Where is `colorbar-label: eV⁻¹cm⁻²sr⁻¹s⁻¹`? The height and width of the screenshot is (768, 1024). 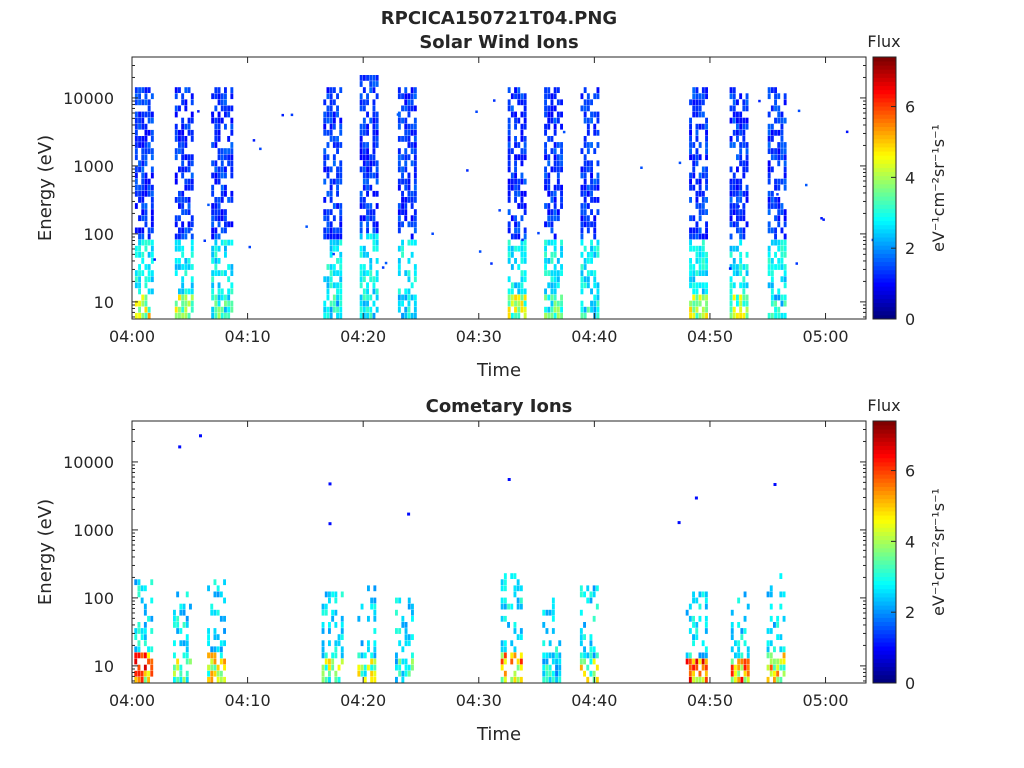 colorbar-label: eV⁻¹cm⁻²sr⁻¹s⁻¹ is located at coordinates (938, 188).